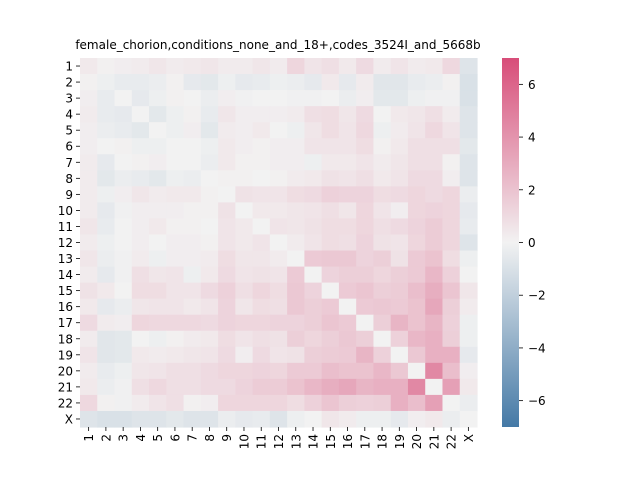 The image size is (640, 480). What do you see at coordinates (69, 179) in the screenshot?
I see `y-tick-label: 8` at bounding box center [69, 179].